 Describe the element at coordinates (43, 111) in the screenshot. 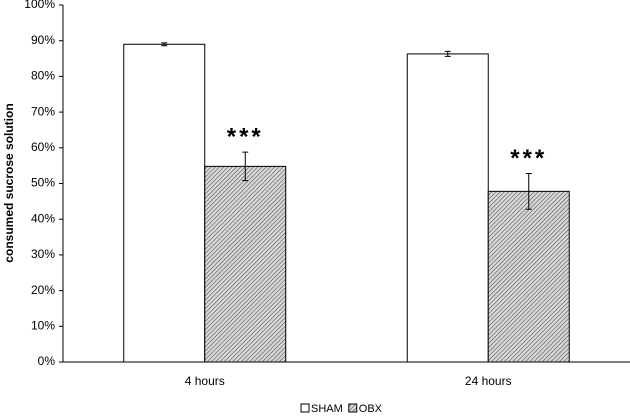

I see `y-tick-label: 70%` at that location.